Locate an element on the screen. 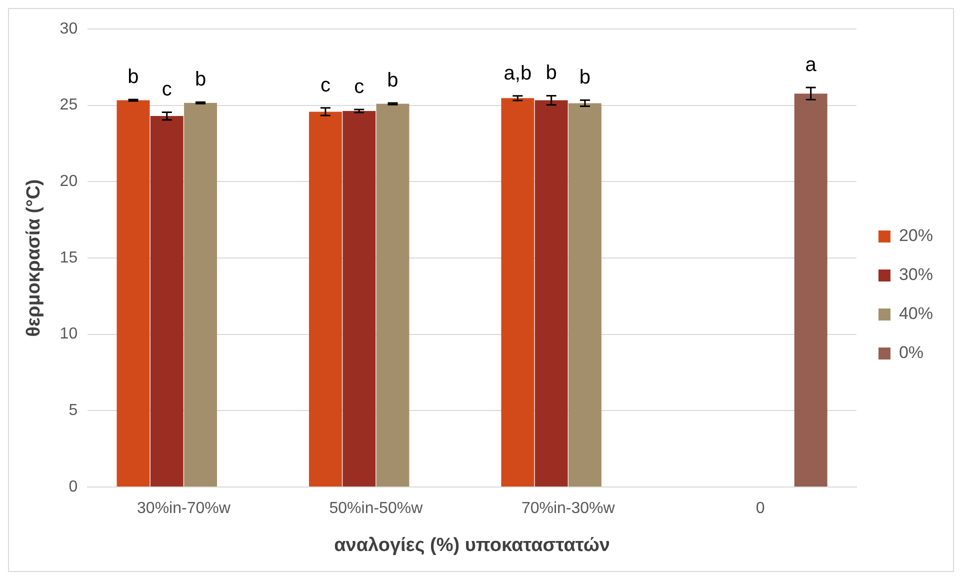 The height and width of the screenshot is (580, 962). y-tick-label: 30 is located at coordinates (69, 29).